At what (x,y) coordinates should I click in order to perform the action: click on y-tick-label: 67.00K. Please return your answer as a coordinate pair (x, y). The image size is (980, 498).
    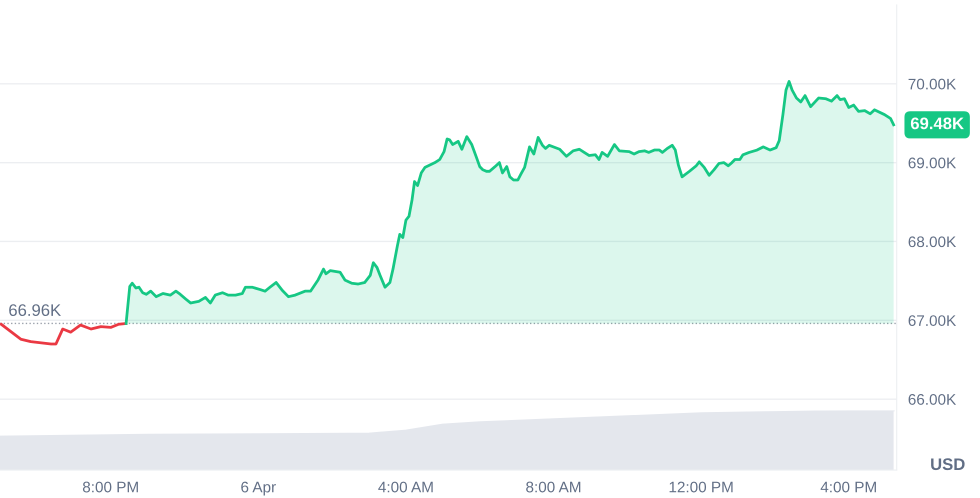
    Looking at the image, I should click on (932, 320).